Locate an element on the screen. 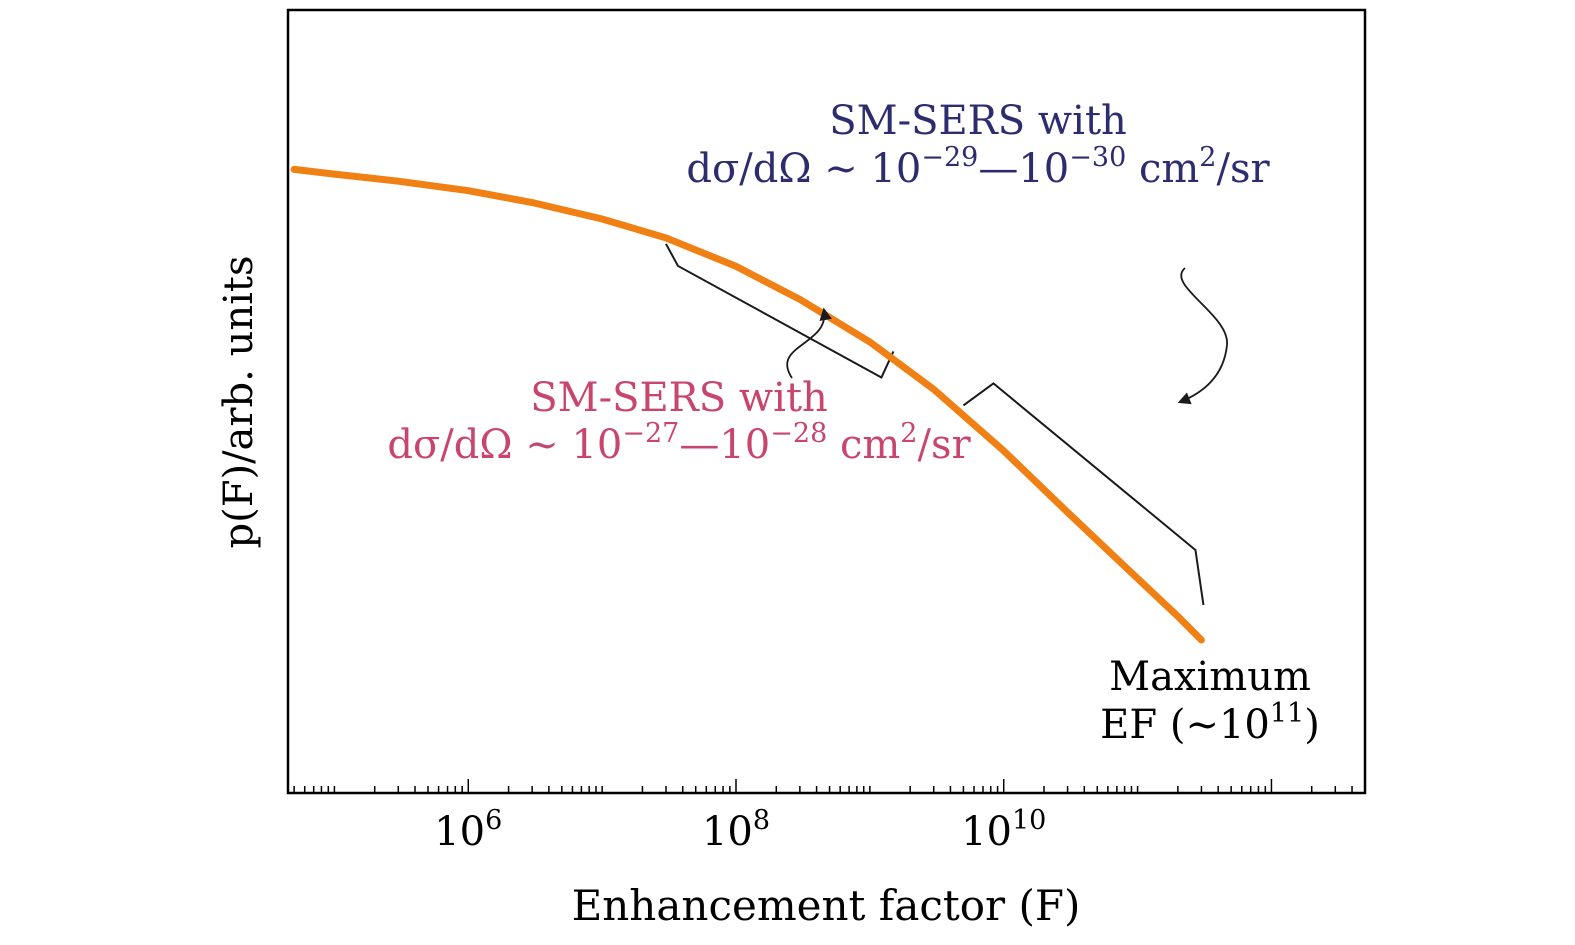 The width and height of the screenshot is (1575, 945). annotation-lower-line1: SM-SERS with is located at coordinates (679, 398).